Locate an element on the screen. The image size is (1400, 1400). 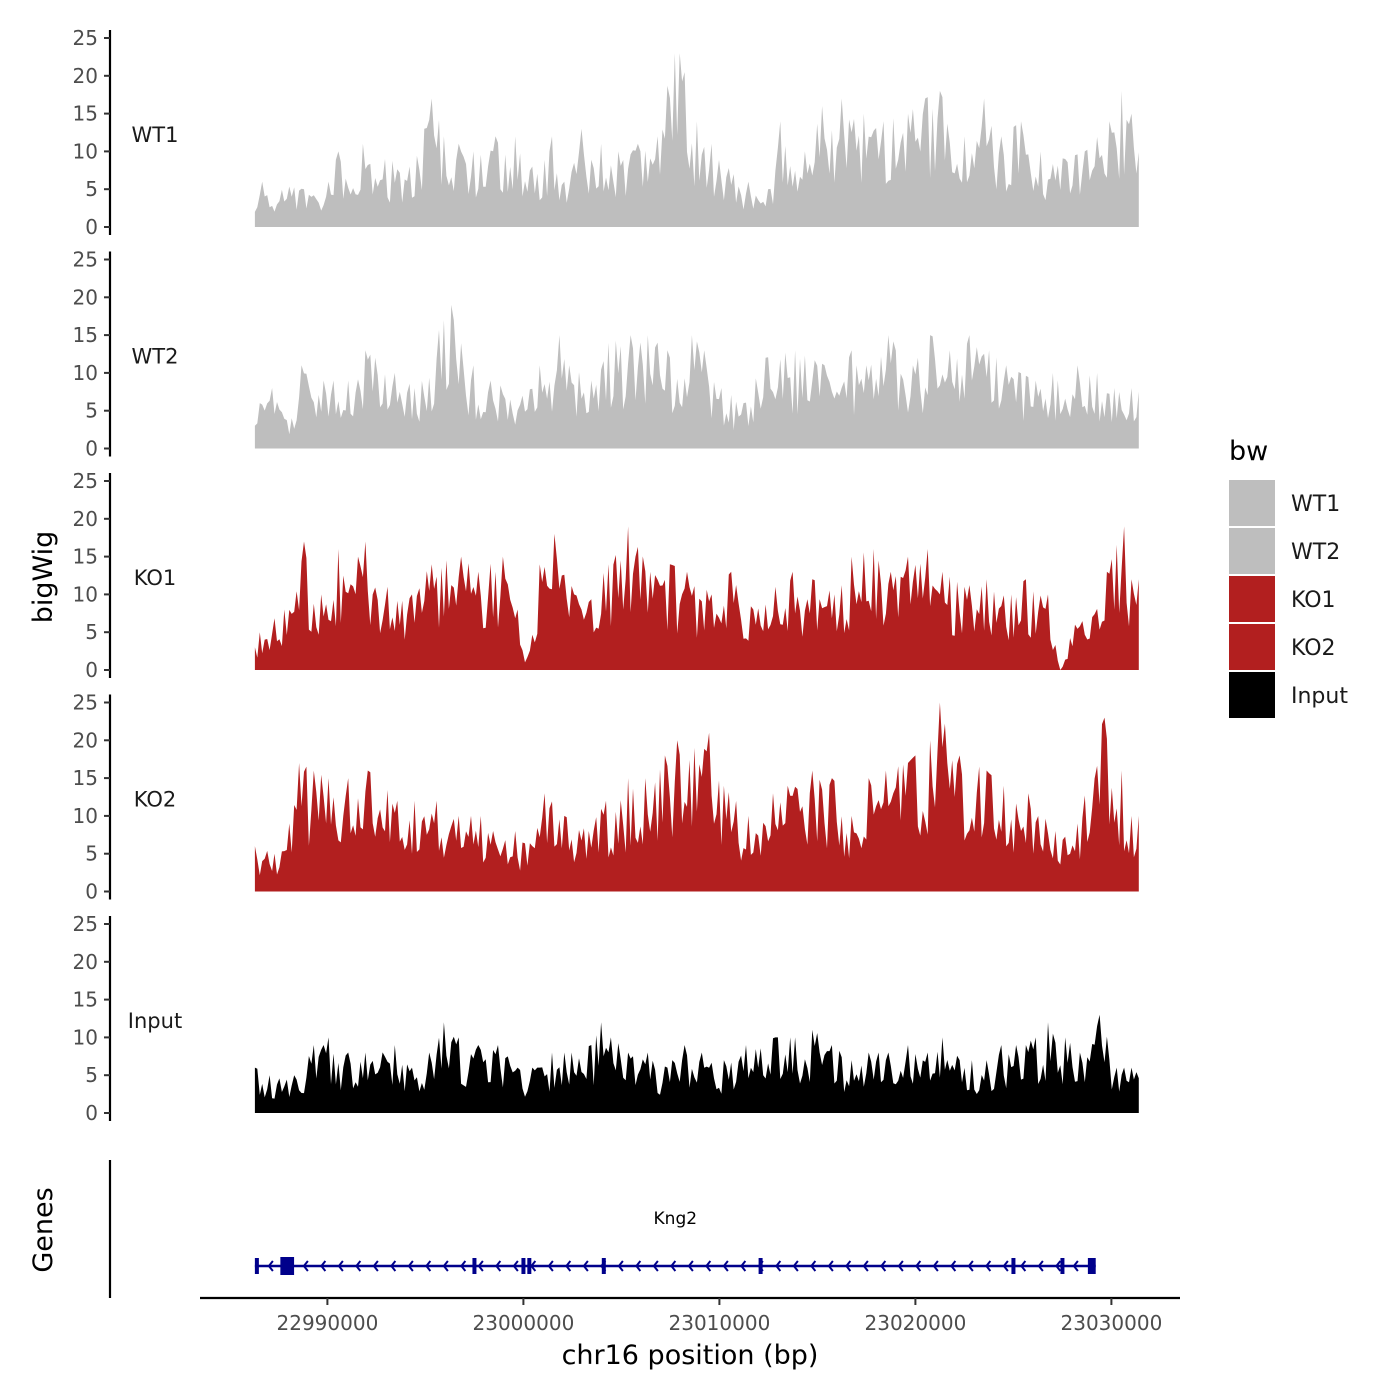
x-tick-label: 23020000 is located at coordinates (916, 1323).